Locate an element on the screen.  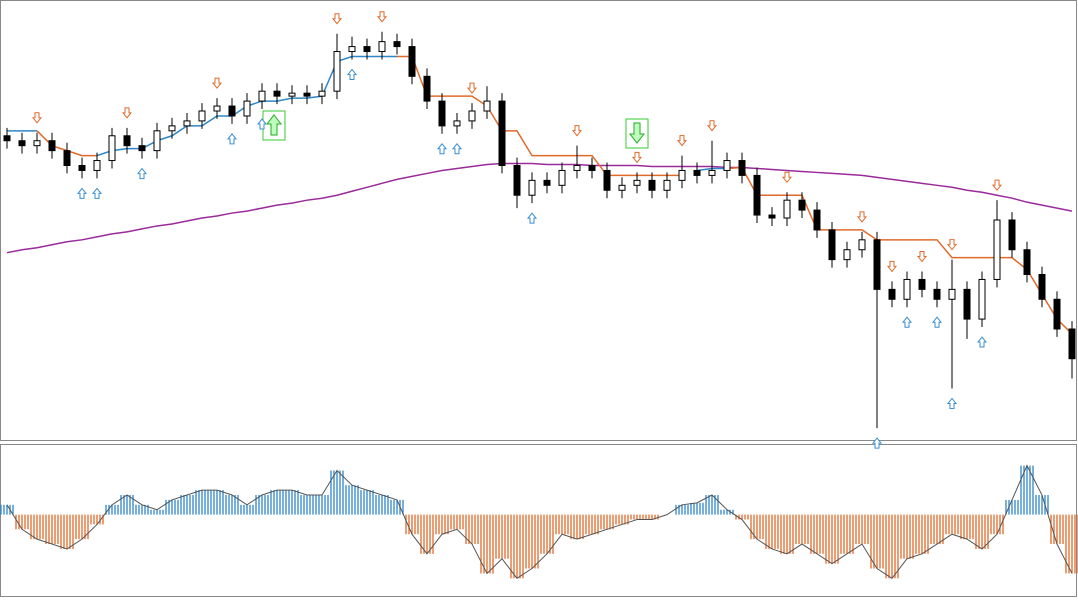
signal-box is located at coordinates (637, 133).